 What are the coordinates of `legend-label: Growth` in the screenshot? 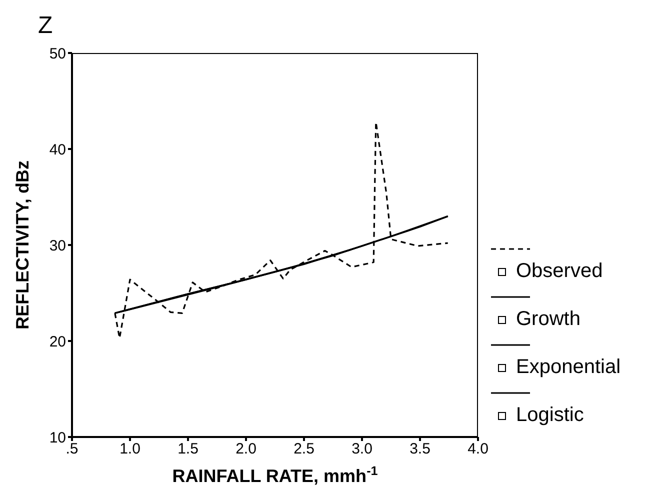 It's located at (548, 319).